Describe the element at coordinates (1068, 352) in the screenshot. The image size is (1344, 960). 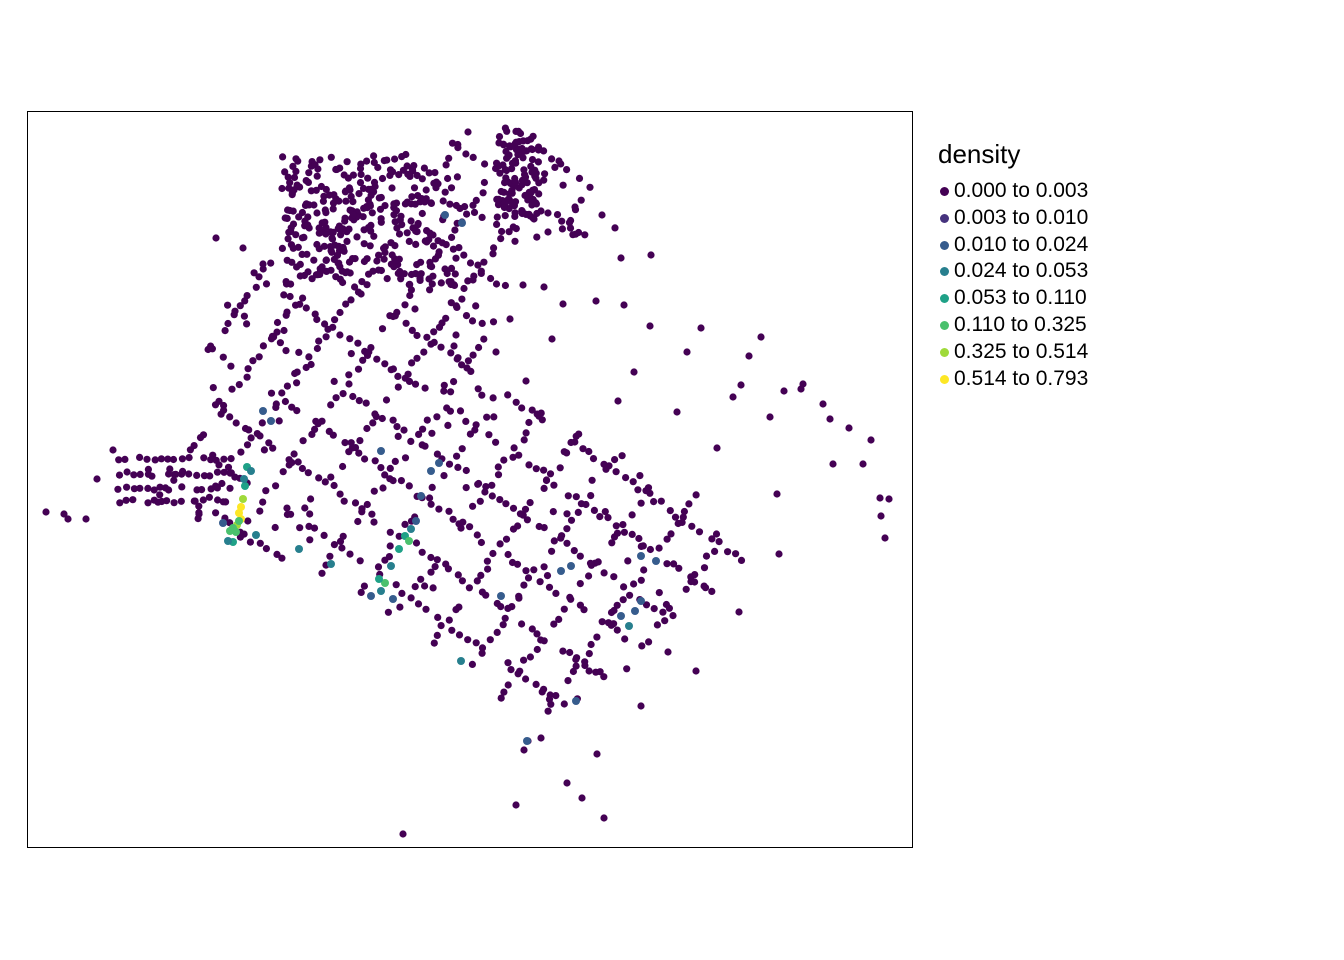
I see `legend-item-7: 0.325 to 0.514` at that location.